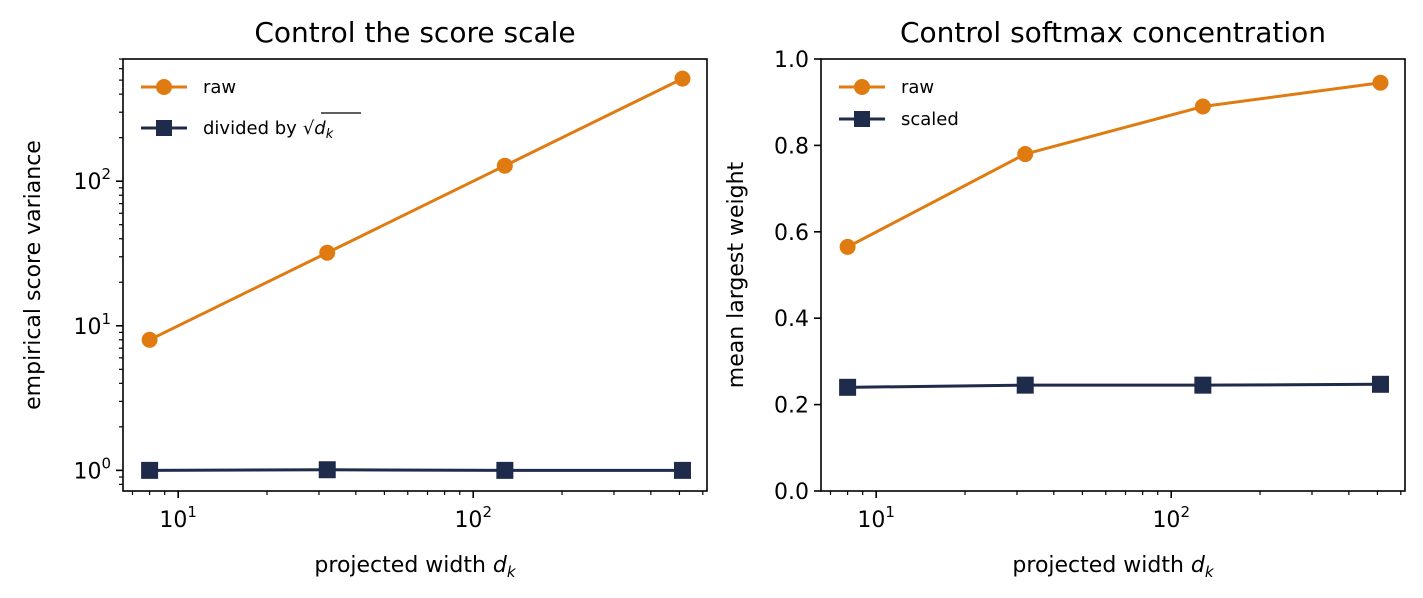 The width and height of the screenshot is (1423, 598). Describe the element at coordinates (736, 274) in the screenshot. I see `y-axis-label: mean largest weight` at that location.